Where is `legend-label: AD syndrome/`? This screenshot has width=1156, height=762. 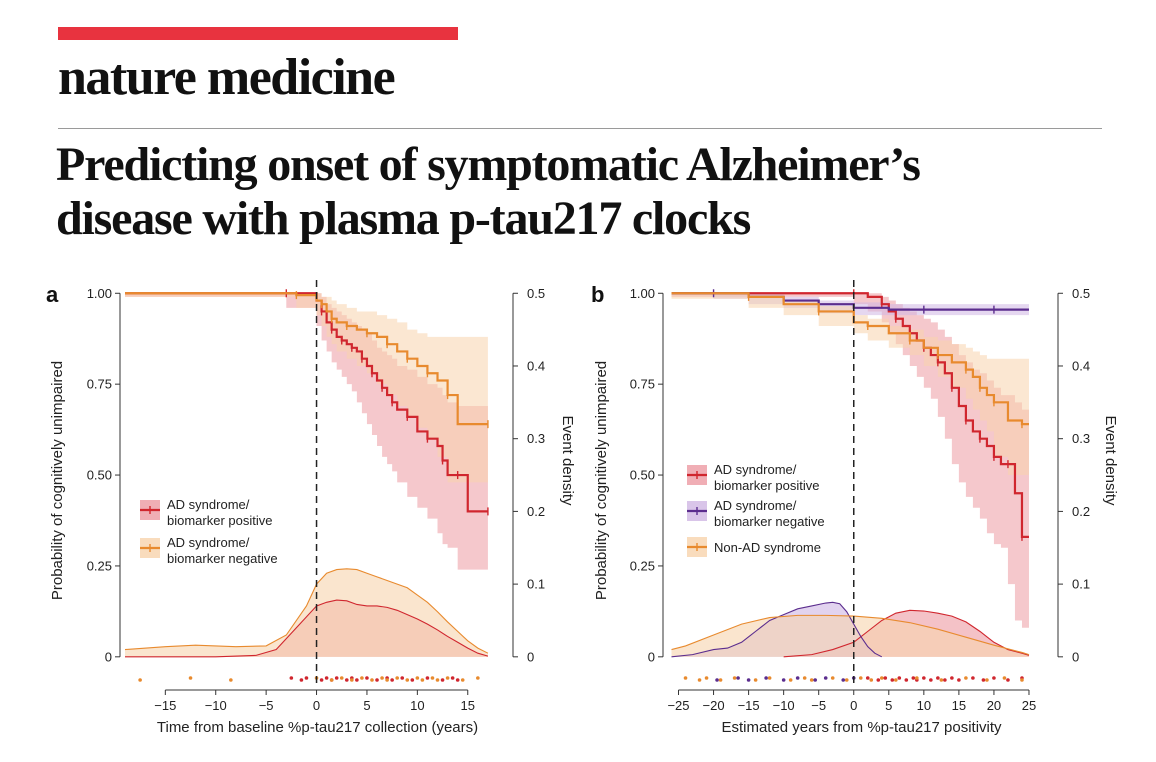 legend-label: AD syndrome/ is located at coordinates (208, 504).